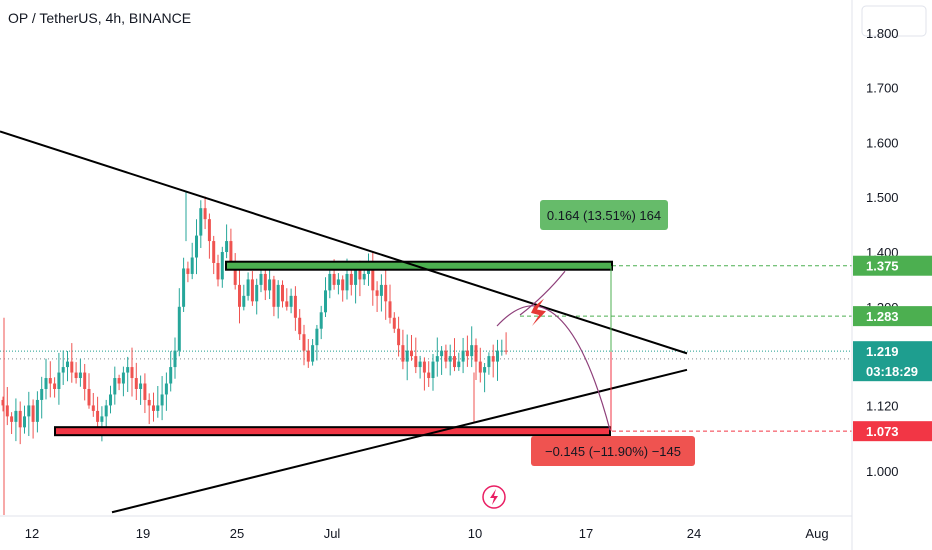 The width and height of the screenshot is (932, 550). What do you see at coordinates (494, 497) in the screenshot?
I see `replay-bolt-icon-glyph` at bounding box center [494, 497].